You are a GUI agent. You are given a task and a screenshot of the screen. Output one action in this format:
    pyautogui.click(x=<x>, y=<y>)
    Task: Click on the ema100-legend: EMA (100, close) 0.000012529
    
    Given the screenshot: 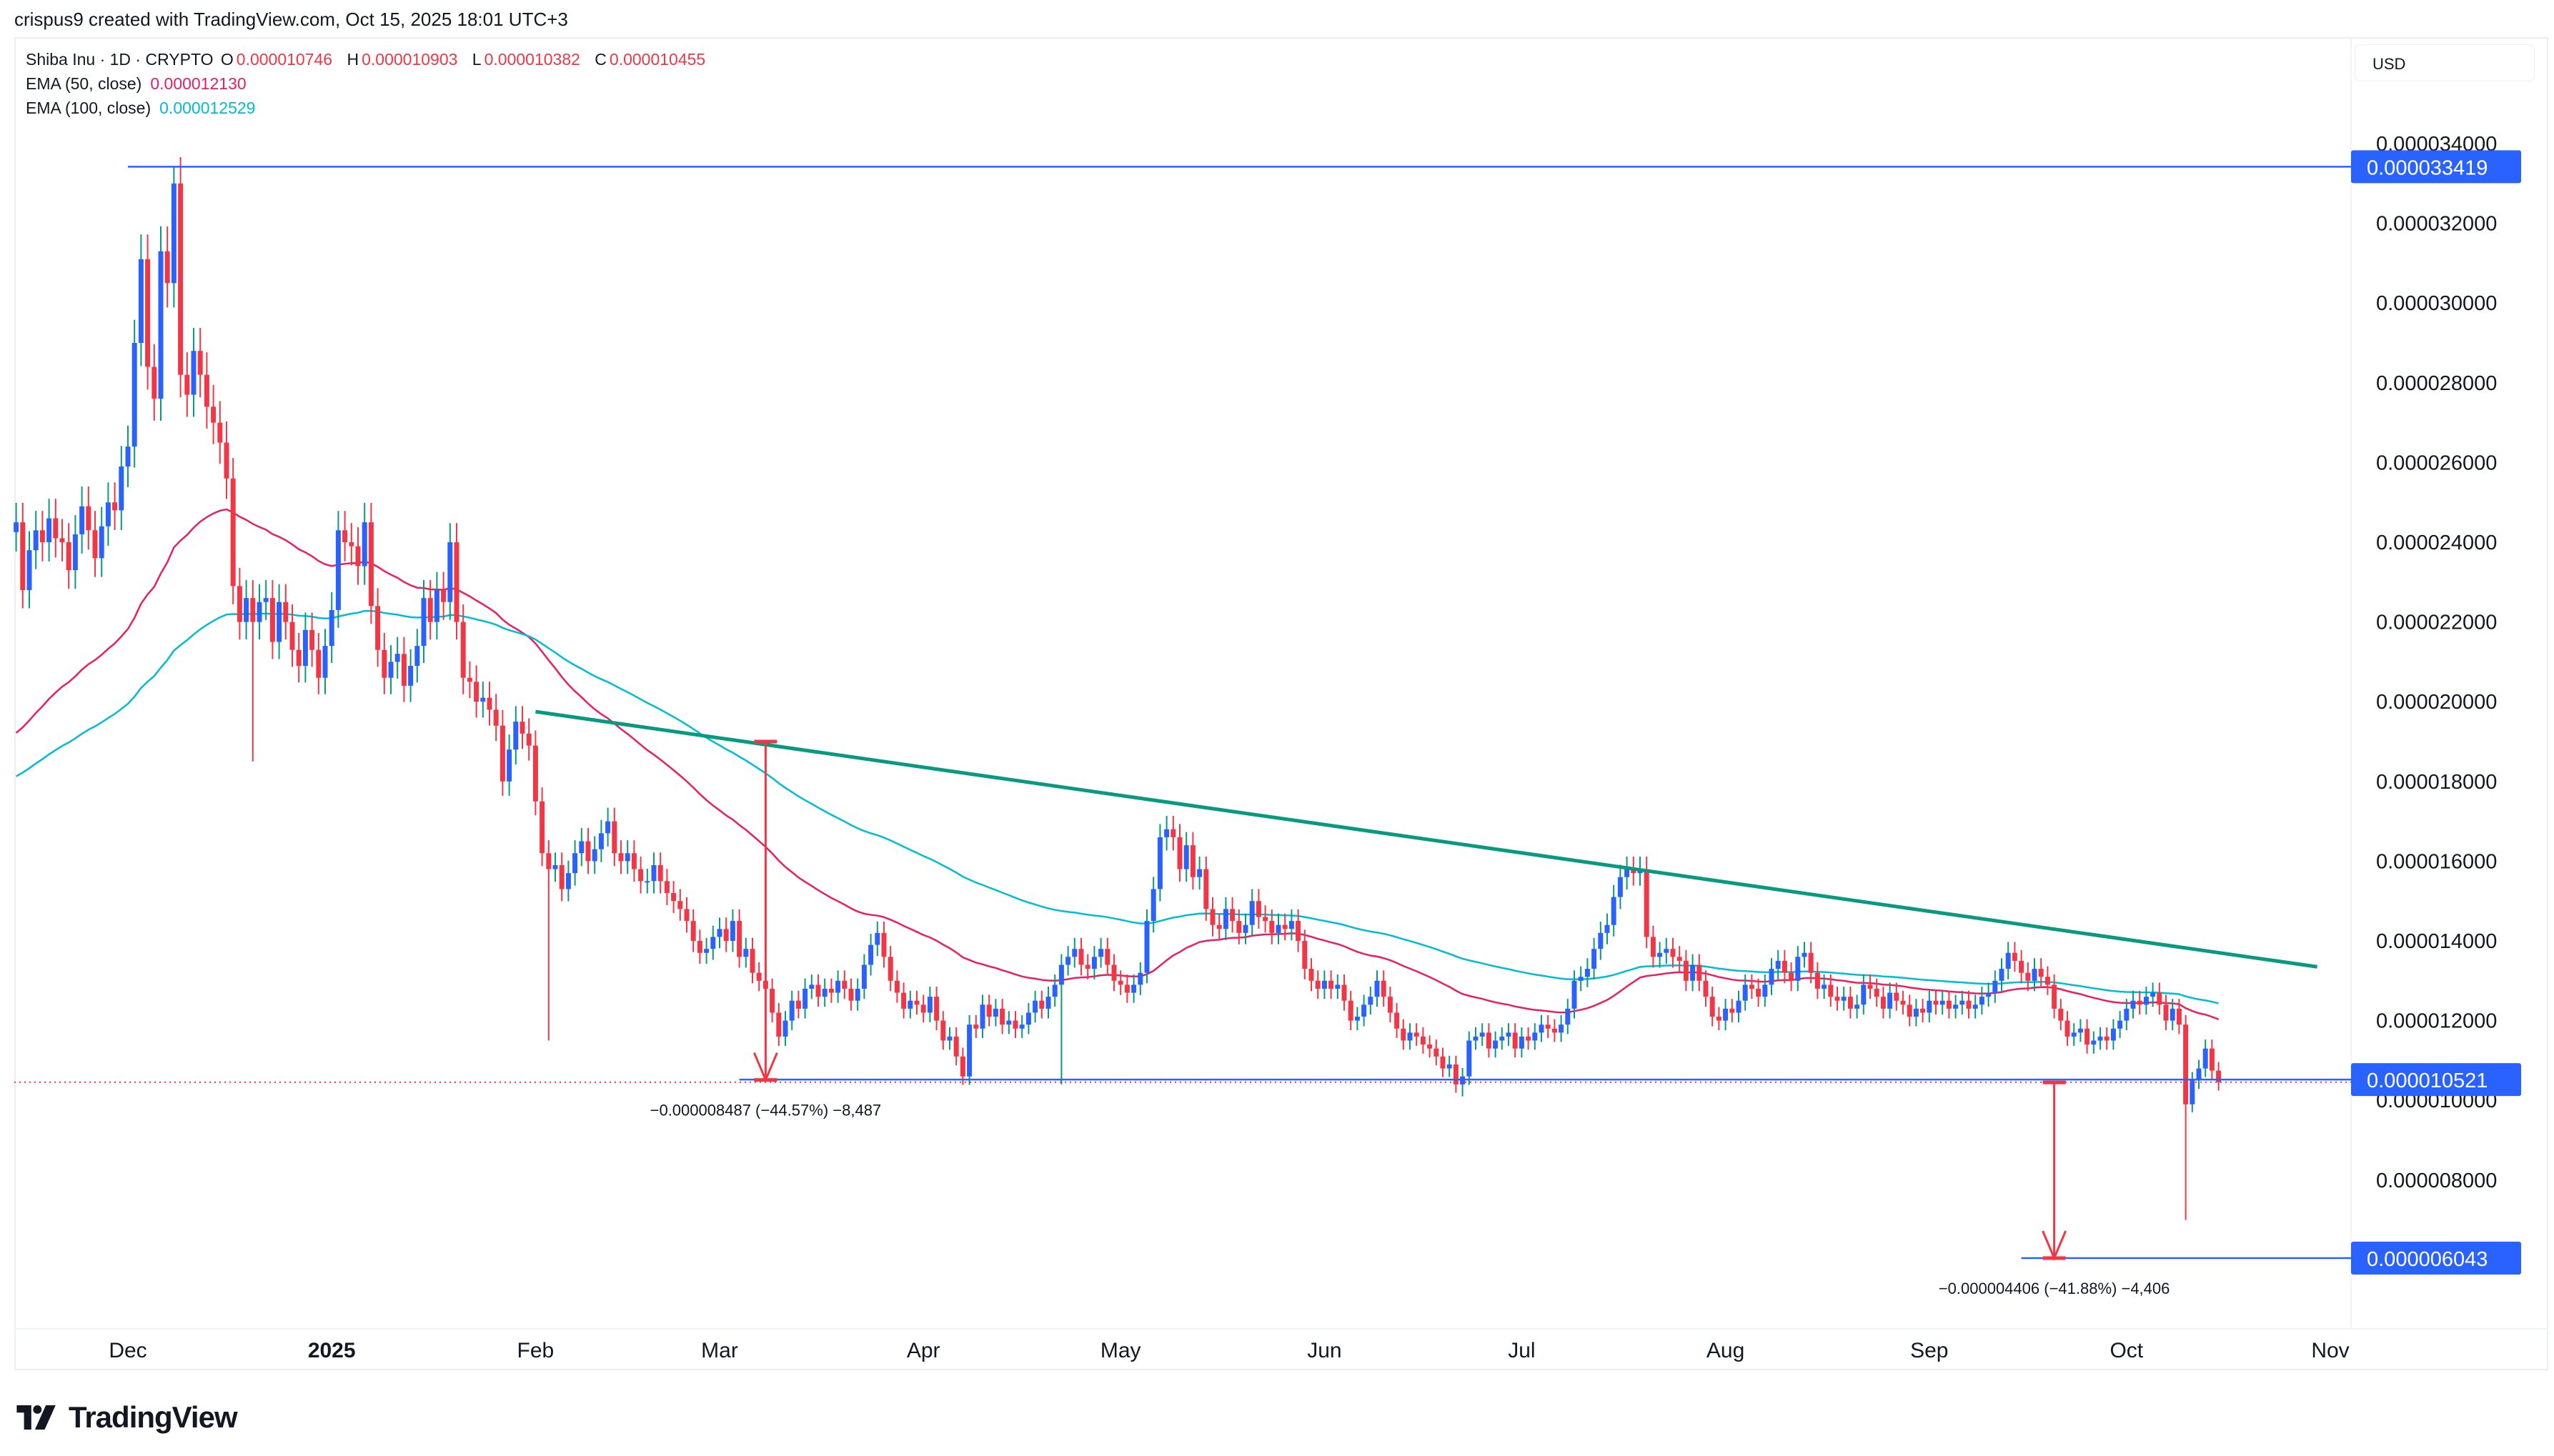 What is the action you would take?
    pyautogui.click(x=142, y=108)
    